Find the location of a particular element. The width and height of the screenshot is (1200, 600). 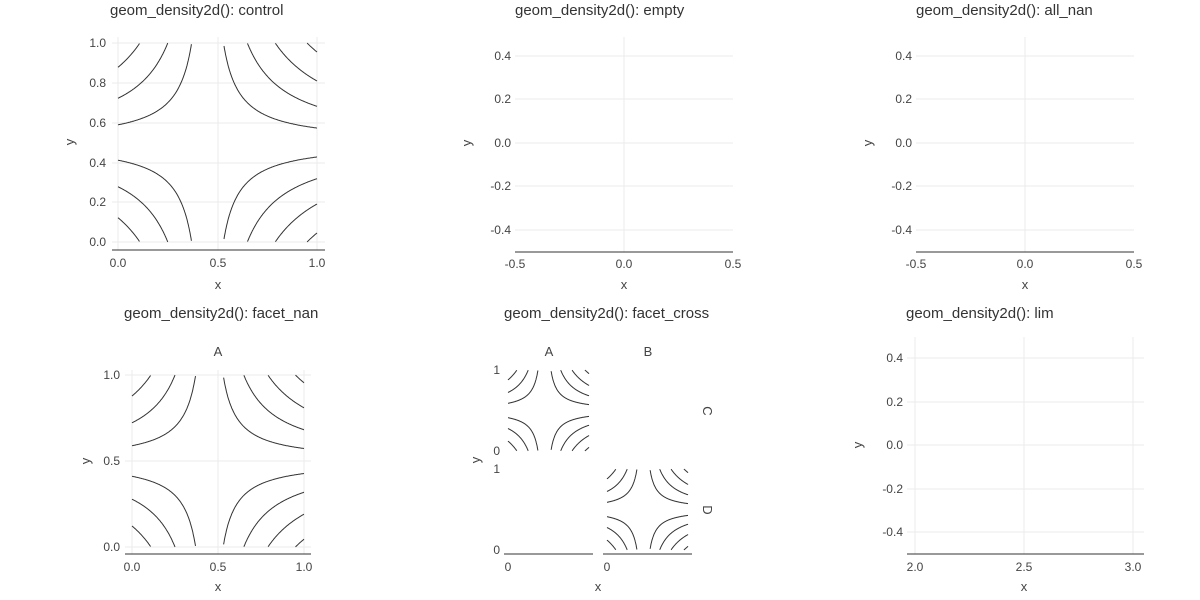

chart-title: geom_density2d(): all_nan is located at coordinates (1004, 10).